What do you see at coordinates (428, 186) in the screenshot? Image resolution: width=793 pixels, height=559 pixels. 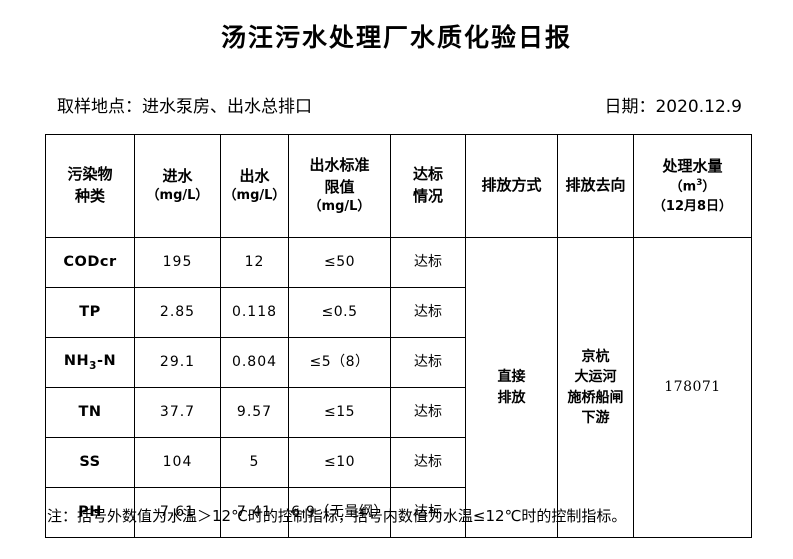 I see `header-compliance-status: 达标 情况` at bounding box center [428, 186].